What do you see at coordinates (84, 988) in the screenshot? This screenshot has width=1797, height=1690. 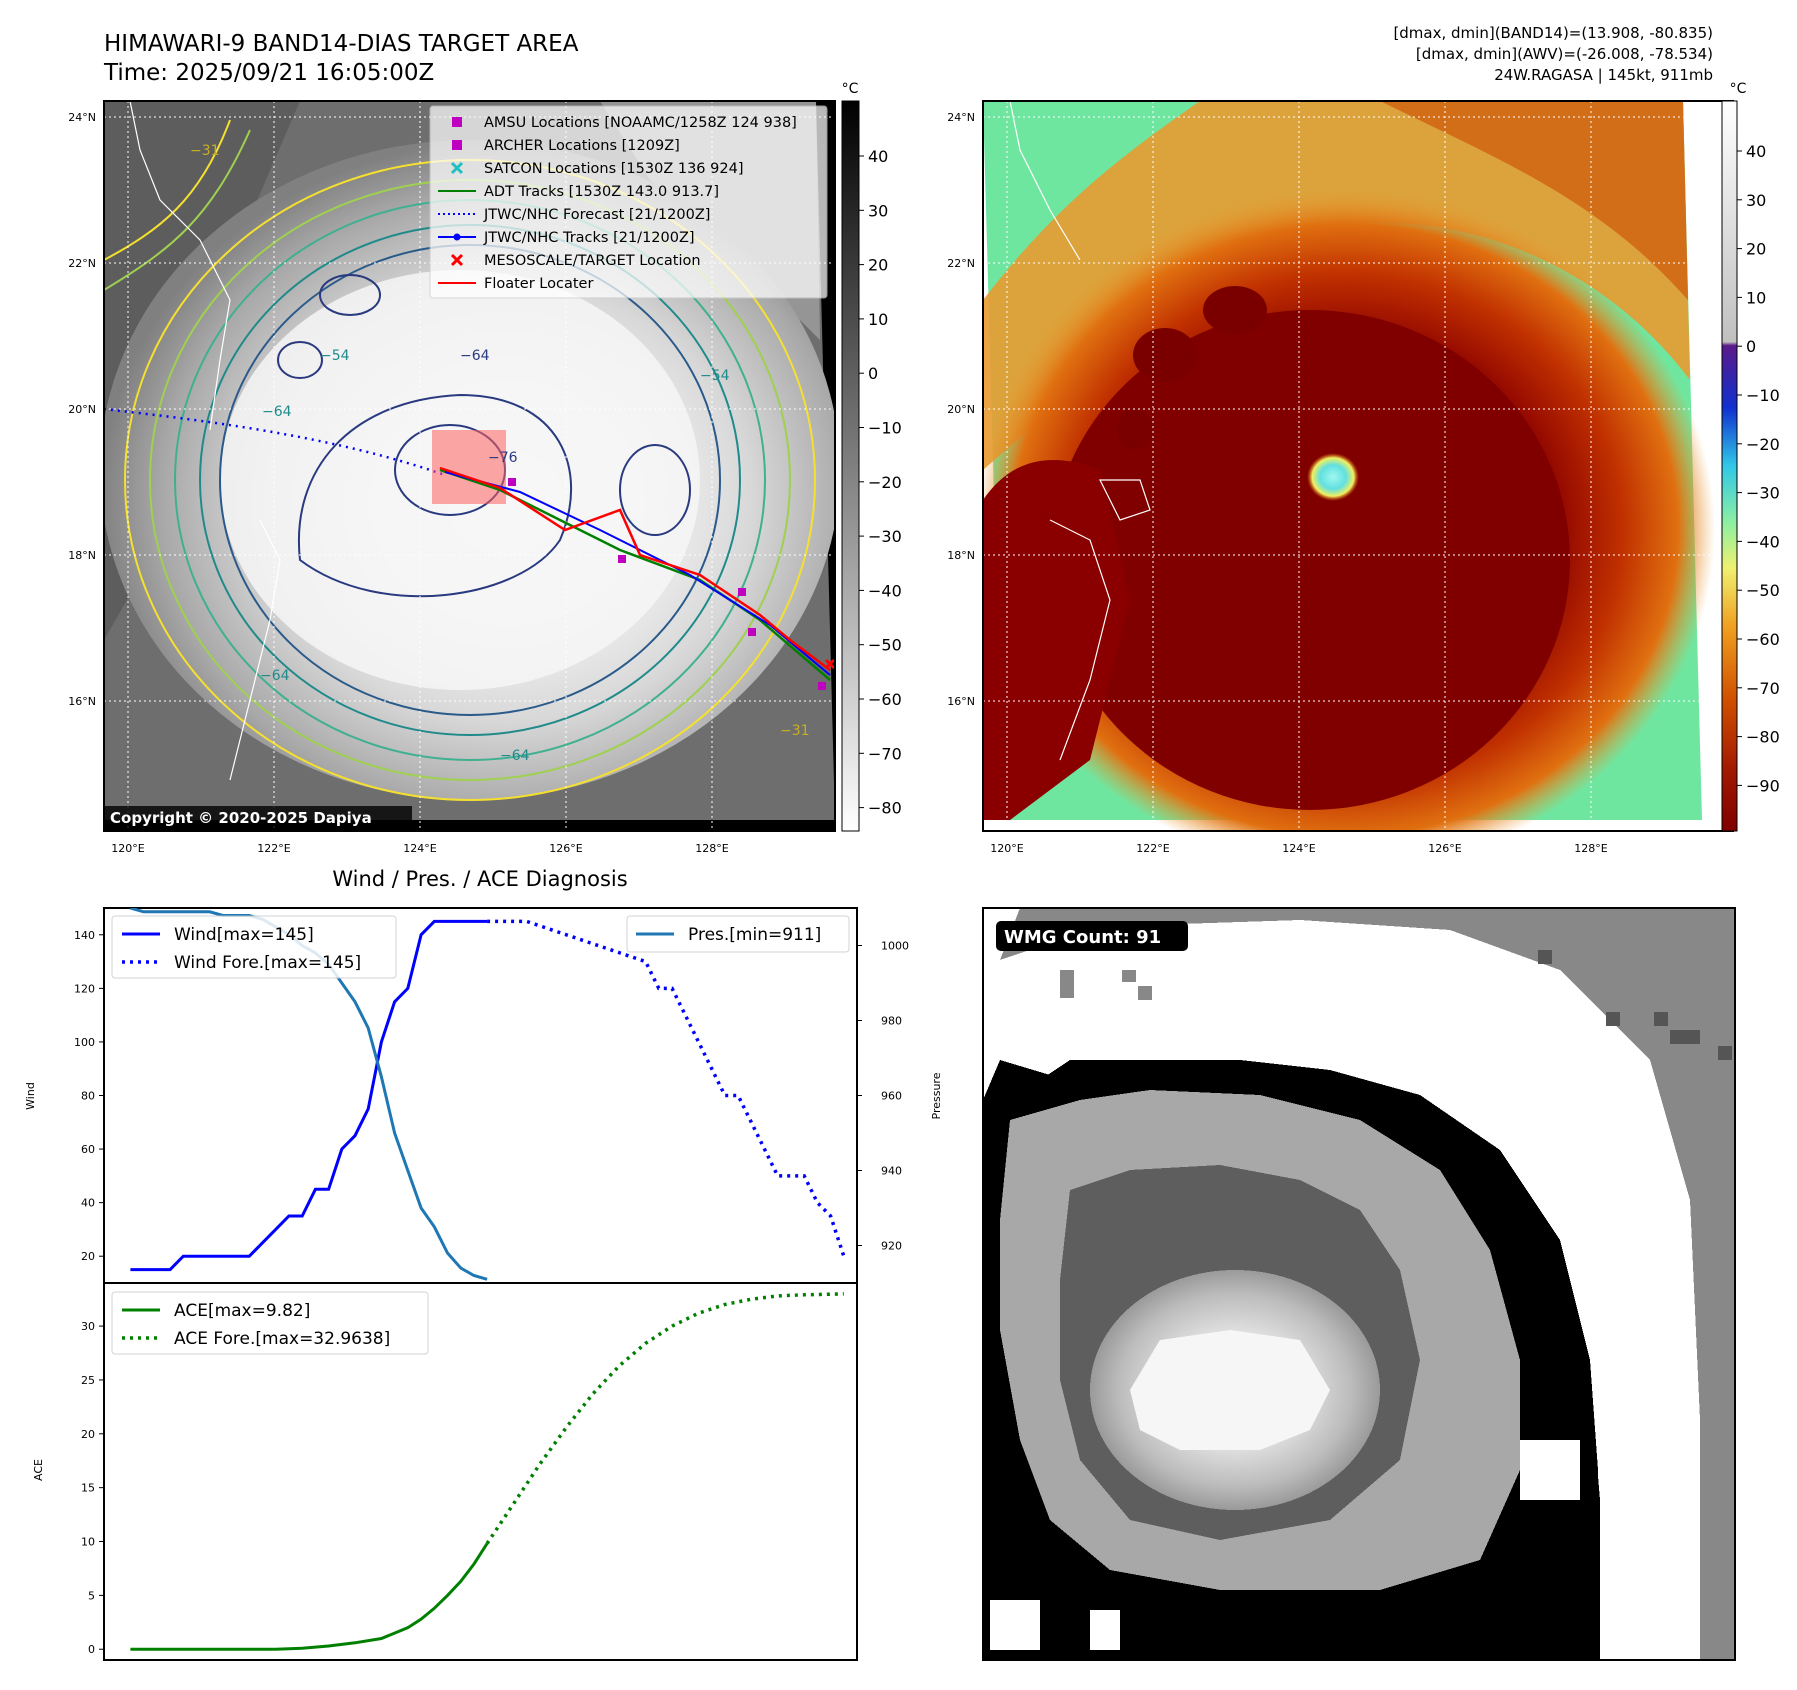 I see `y-tick-label: 120` at bounding box center [84, 988].